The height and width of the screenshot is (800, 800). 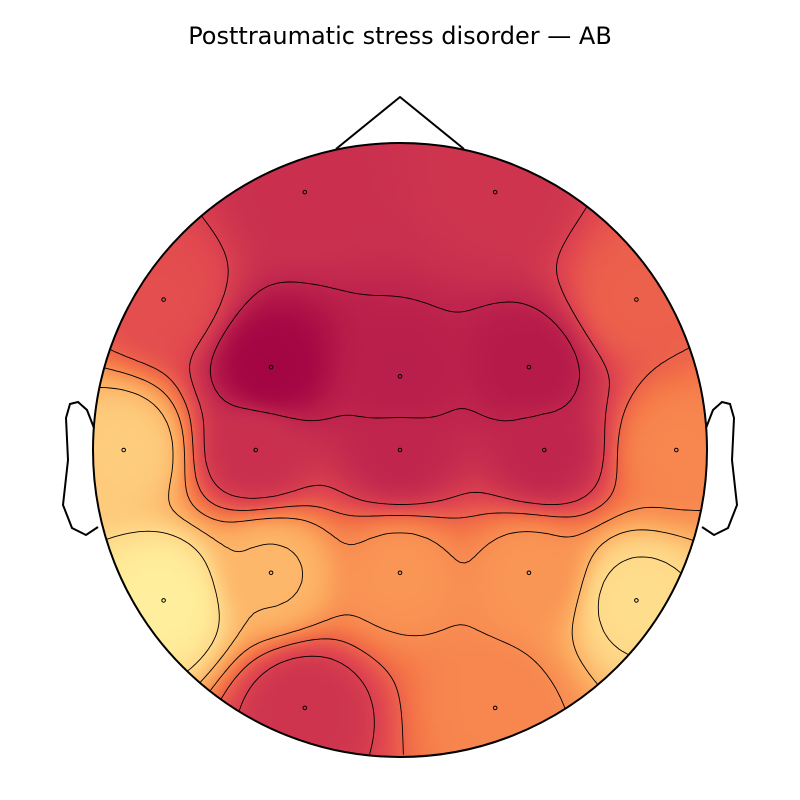 What do you see at coordinates (720, 468) in the screenshot?
I see `right-ear-outline` at bounding box center [720, 468].